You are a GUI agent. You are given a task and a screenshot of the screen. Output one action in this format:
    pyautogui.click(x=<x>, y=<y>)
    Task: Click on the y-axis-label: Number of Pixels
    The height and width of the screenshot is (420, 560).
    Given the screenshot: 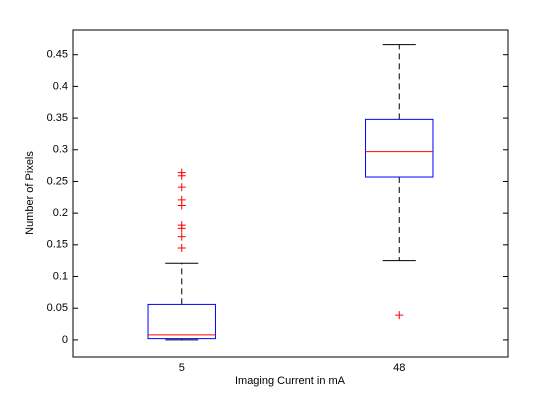 What is the action you would take?
    pyautogui.click(x=30, y=193)
    